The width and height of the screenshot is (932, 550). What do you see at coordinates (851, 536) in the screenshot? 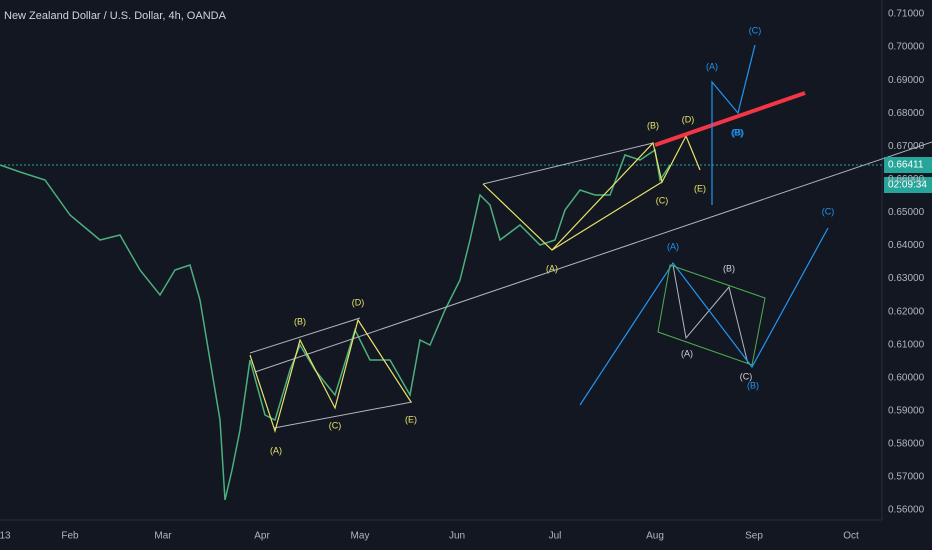
I see `time-label: Oct` at bounding box center [851, 536].